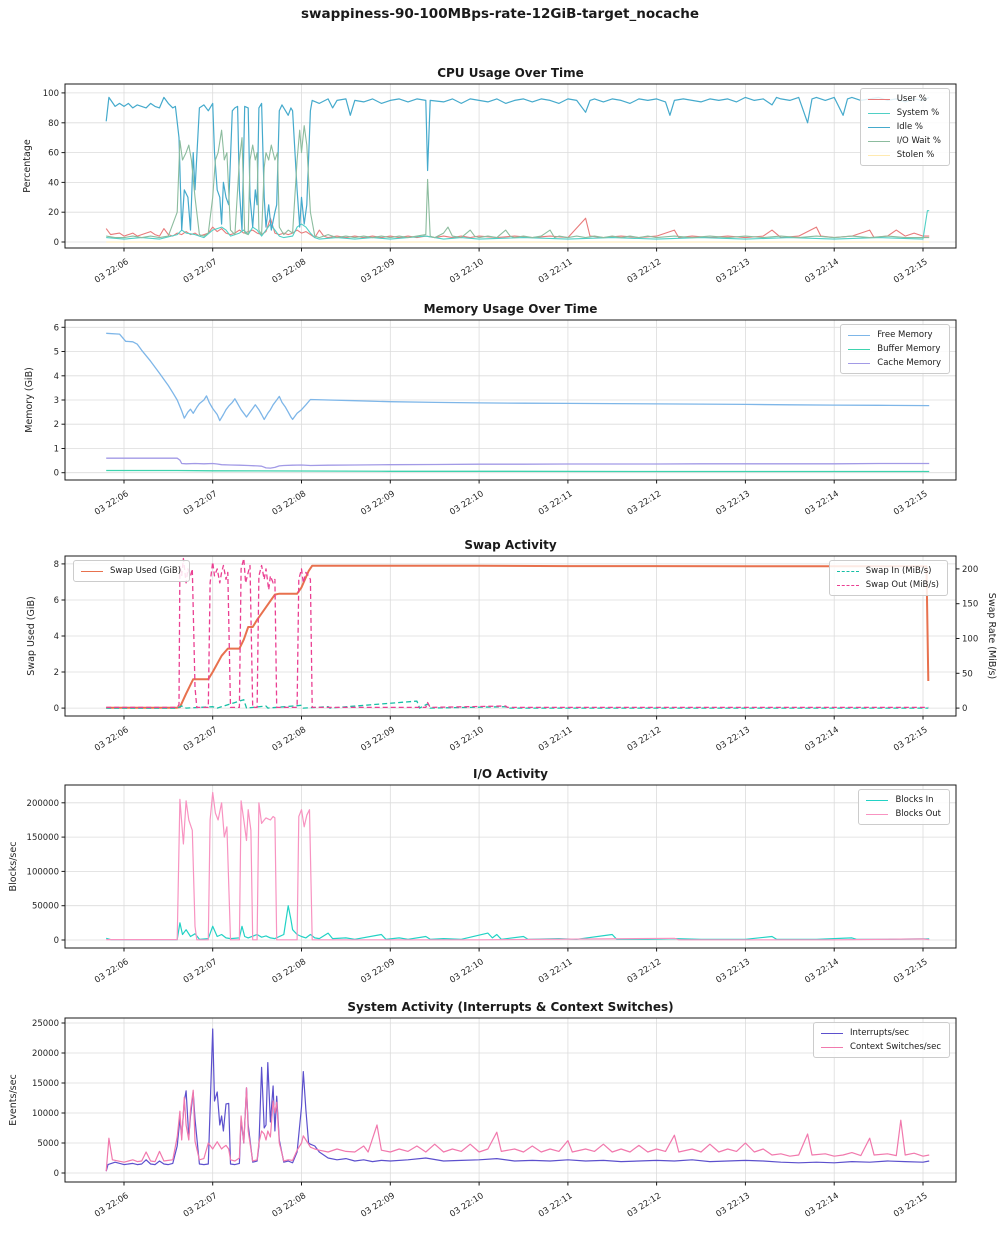 The width and height of the screenshot is (1000, 1234). I want to click on y-tick-label: 10000, so click(45, 1114).